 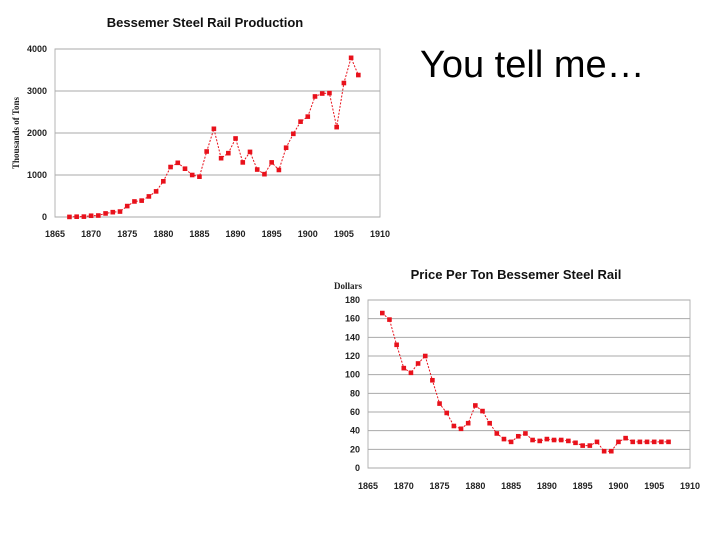 What do you see at coordinates (91, 234) in the screenshot?
I see `x-tick-label: 1870` at bounding box center [91, 234].